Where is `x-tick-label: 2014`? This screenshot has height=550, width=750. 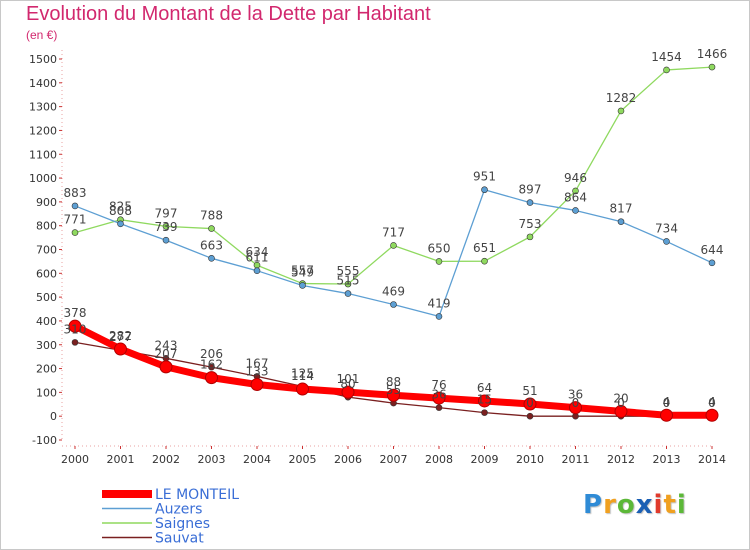 x-tick-label: 2014 is located at coordinates (712, 459).